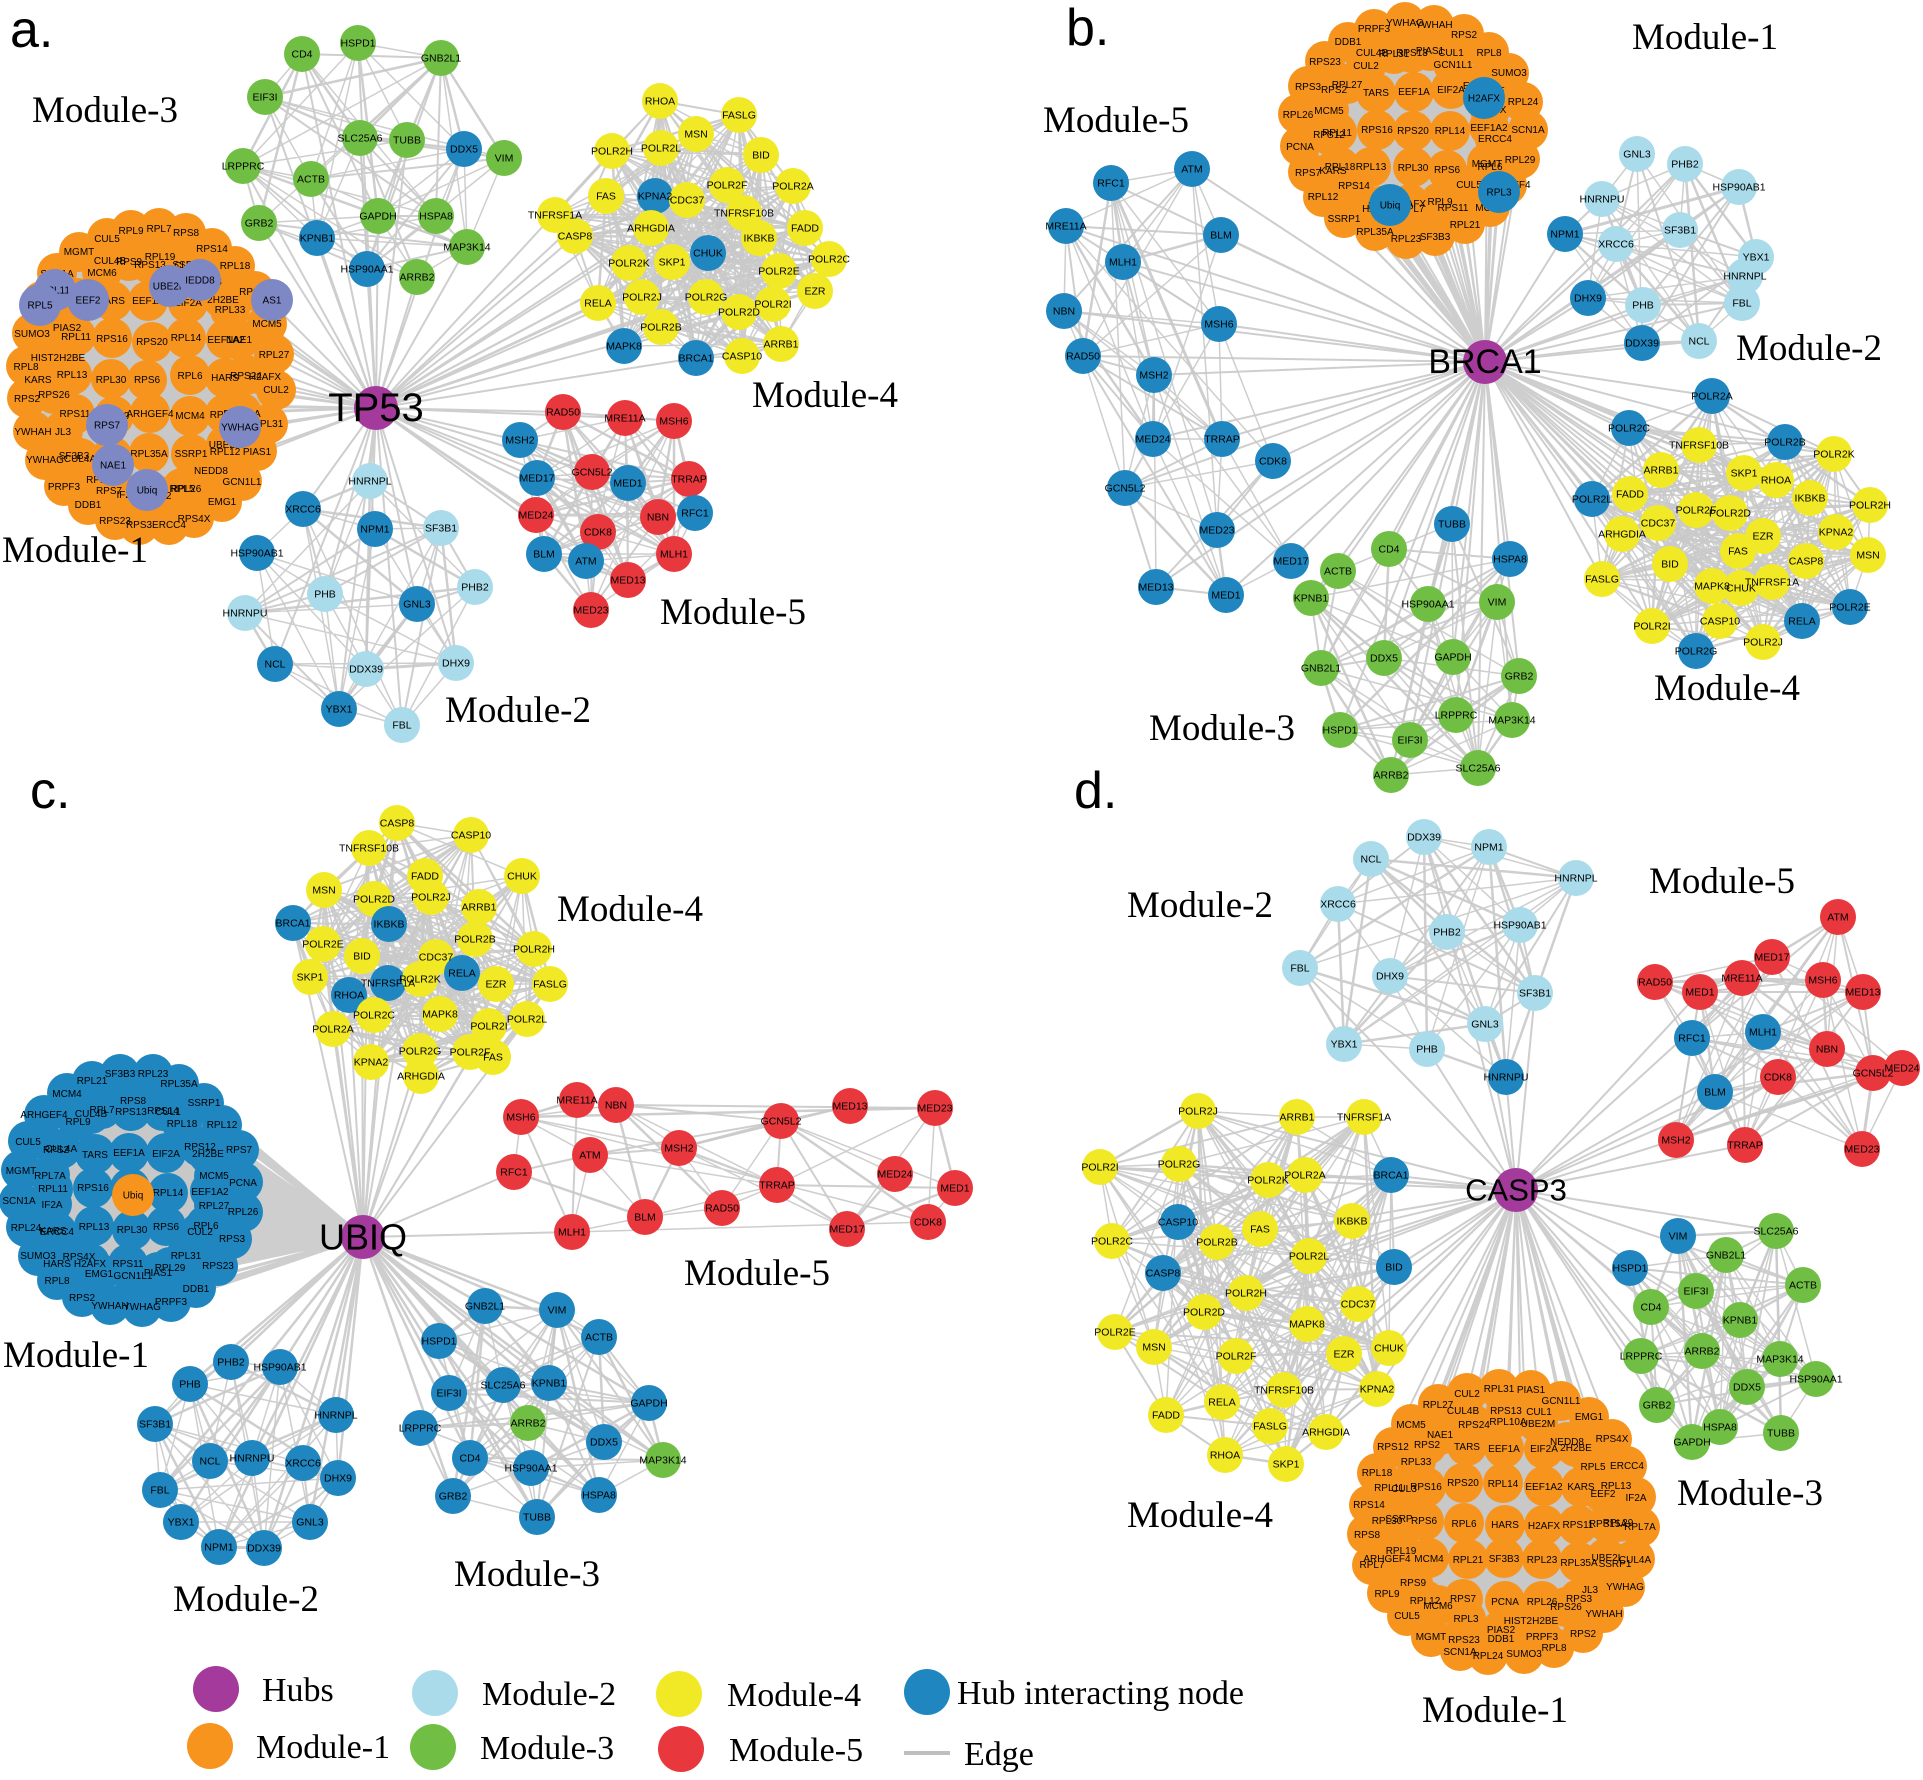 The image size is (1923, 1780). What do you see at coordinates (1691, 1443) in the screenshot?
I see `svg-text: GAPDH` at bounding box center [1691, 1443].